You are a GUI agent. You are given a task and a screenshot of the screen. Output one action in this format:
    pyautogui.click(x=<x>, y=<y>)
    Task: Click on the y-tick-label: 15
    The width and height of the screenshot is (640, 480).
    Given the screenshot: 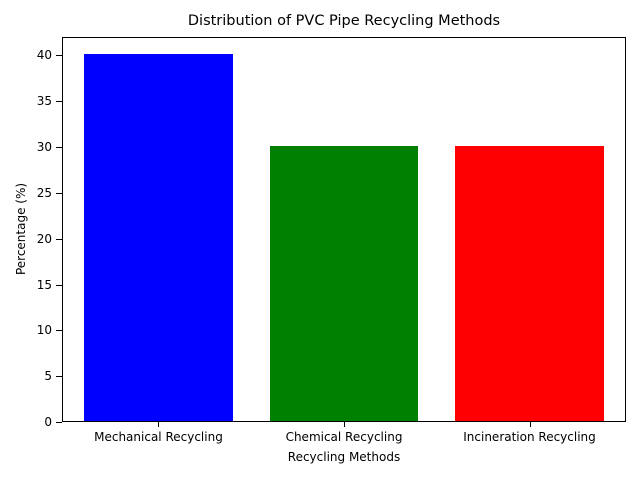 What is the action you would take?
    pyautogui.click(x=44, y=284)
    